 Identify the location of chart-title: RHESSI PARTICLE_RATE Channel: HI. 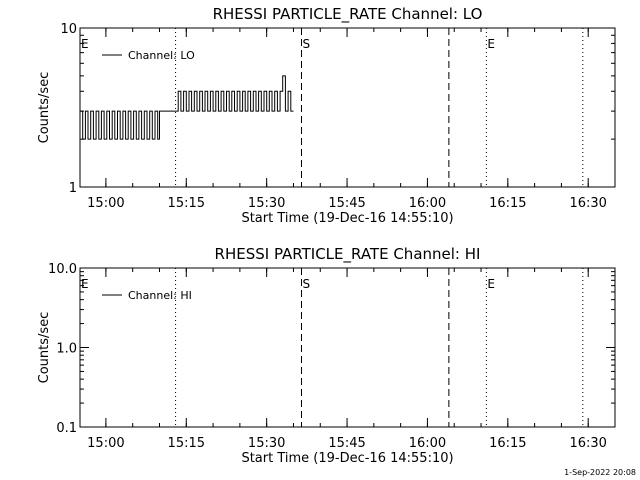
(348, 254).